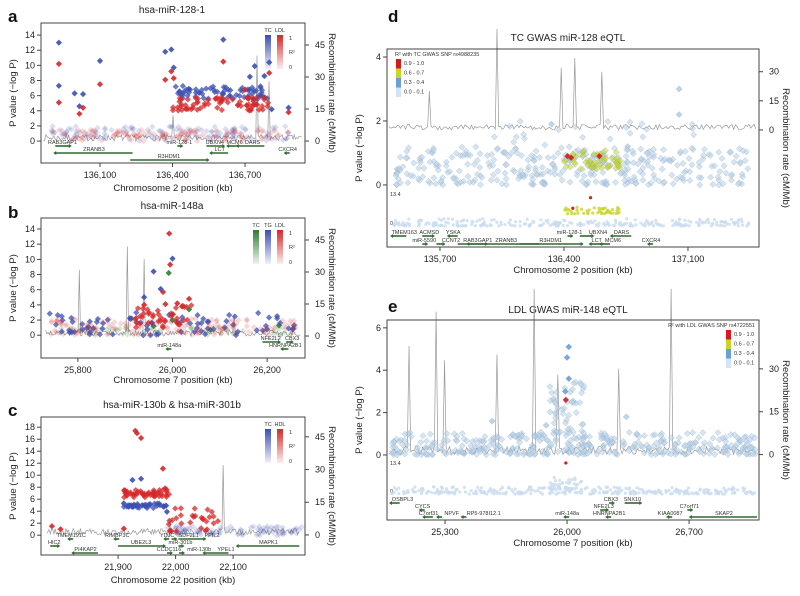  I want to click on panel-label: a, so click(13, 16).